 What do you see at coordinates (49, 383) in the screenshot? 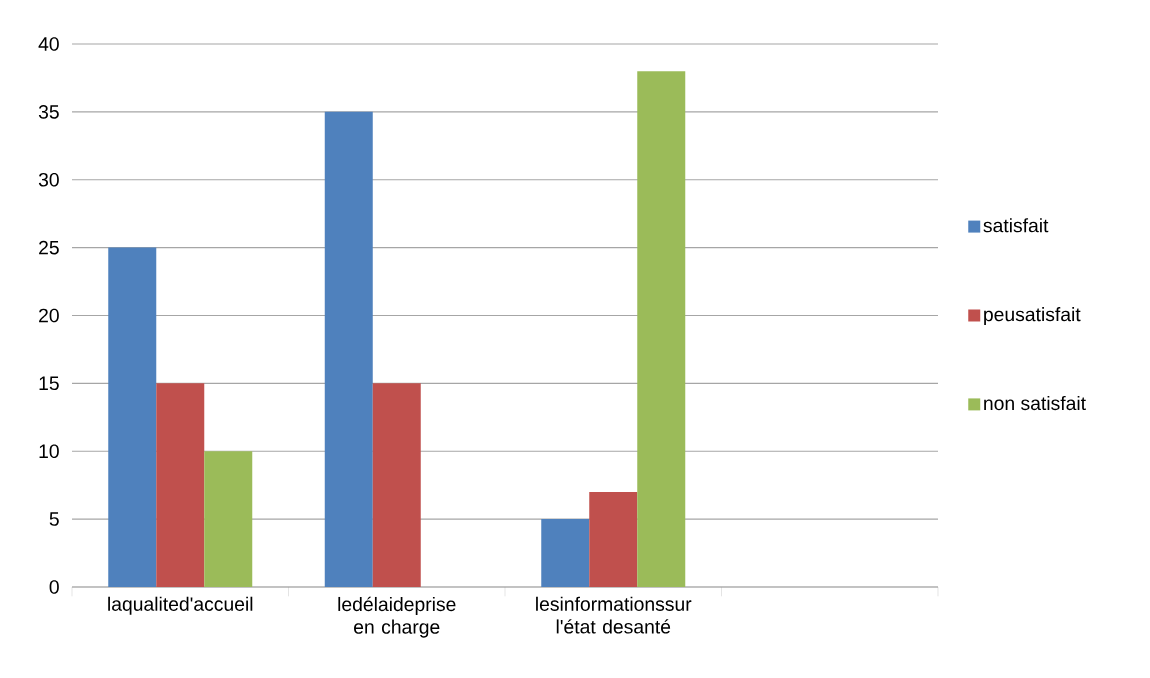
I see `y-tick-label: 15` at bounding box center [49, 383].